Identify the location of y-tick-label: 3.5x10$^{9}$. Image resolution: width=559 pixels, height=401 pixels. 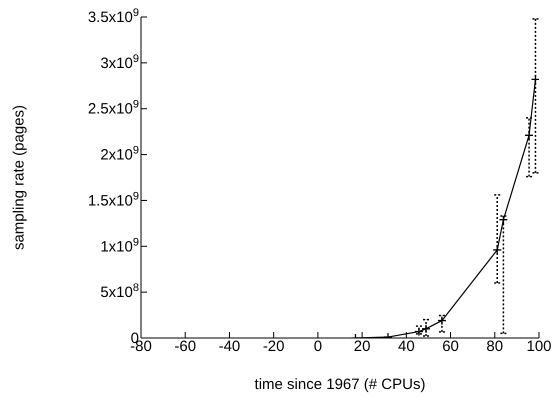
(113, 16).